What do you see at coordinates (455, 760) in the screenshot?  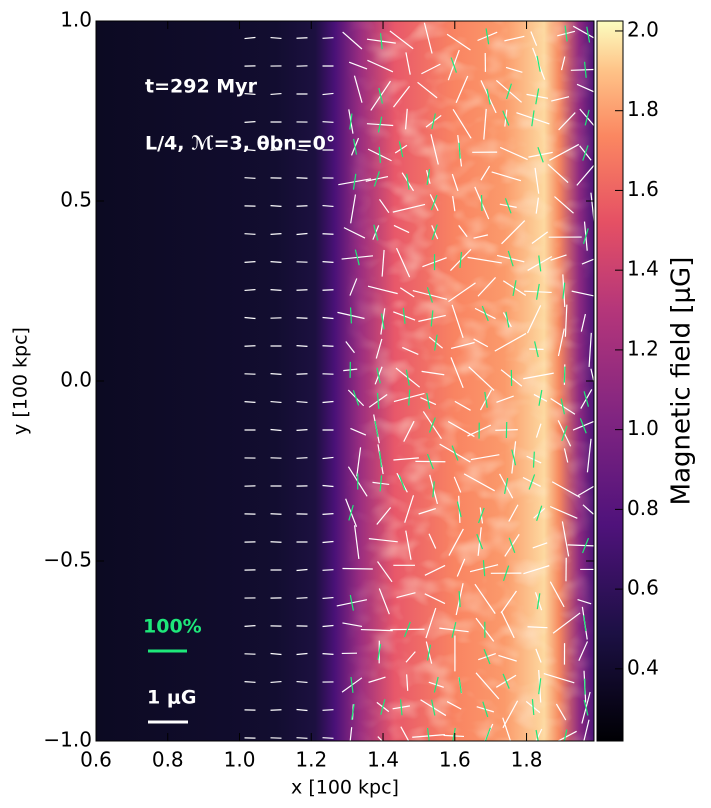 I see `x-tick-label: 1.6` at bounding box center [455, 760].